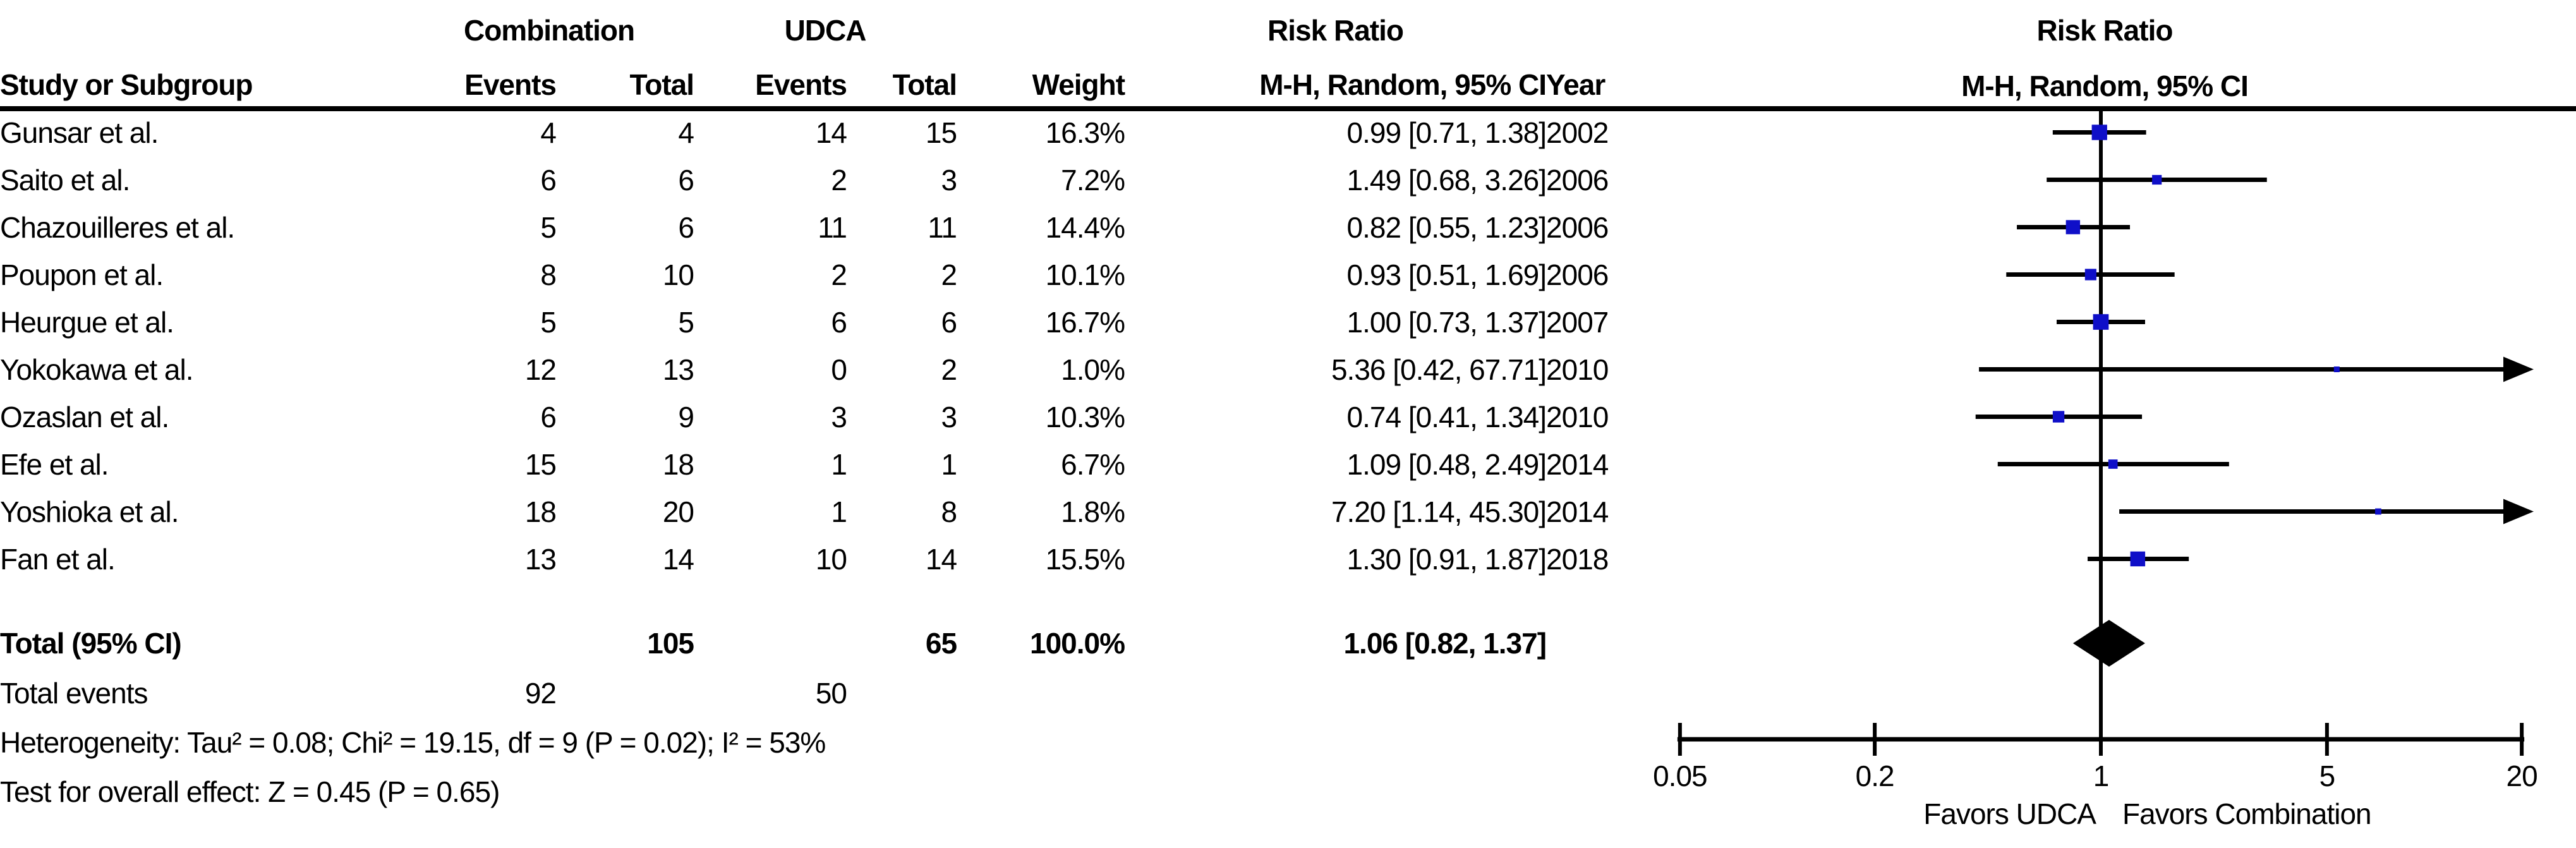  What do you see at coordinates (1335, 30) in the screenshot?
I see `group-header-risk-ratio: Risk Ratio` at bounding box center [1335, 30].